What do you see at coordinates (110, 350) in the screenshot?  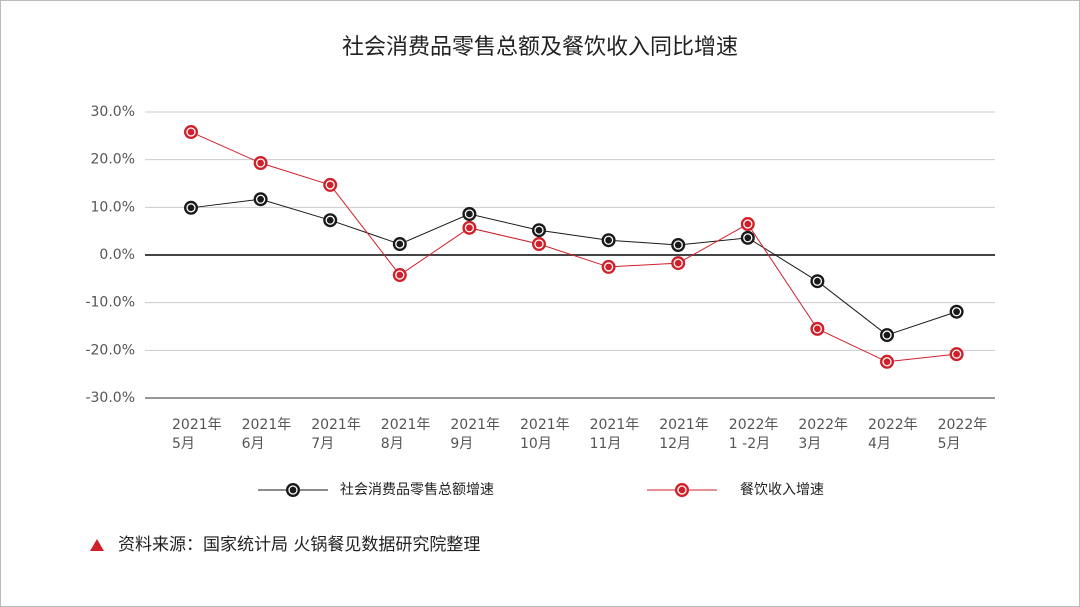 I see `y-tick-label: -20.0%` at bounding box center [110, 350].